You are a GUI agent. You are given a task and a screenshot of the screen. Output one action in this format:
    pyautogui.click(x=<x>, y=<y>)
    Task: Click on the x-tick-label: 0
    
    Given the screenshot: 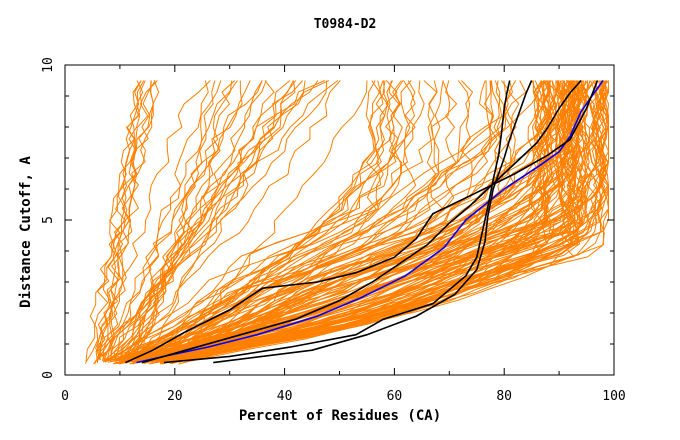 What is the action you would take?
    pyautogui.click(x=65, y=396)
    